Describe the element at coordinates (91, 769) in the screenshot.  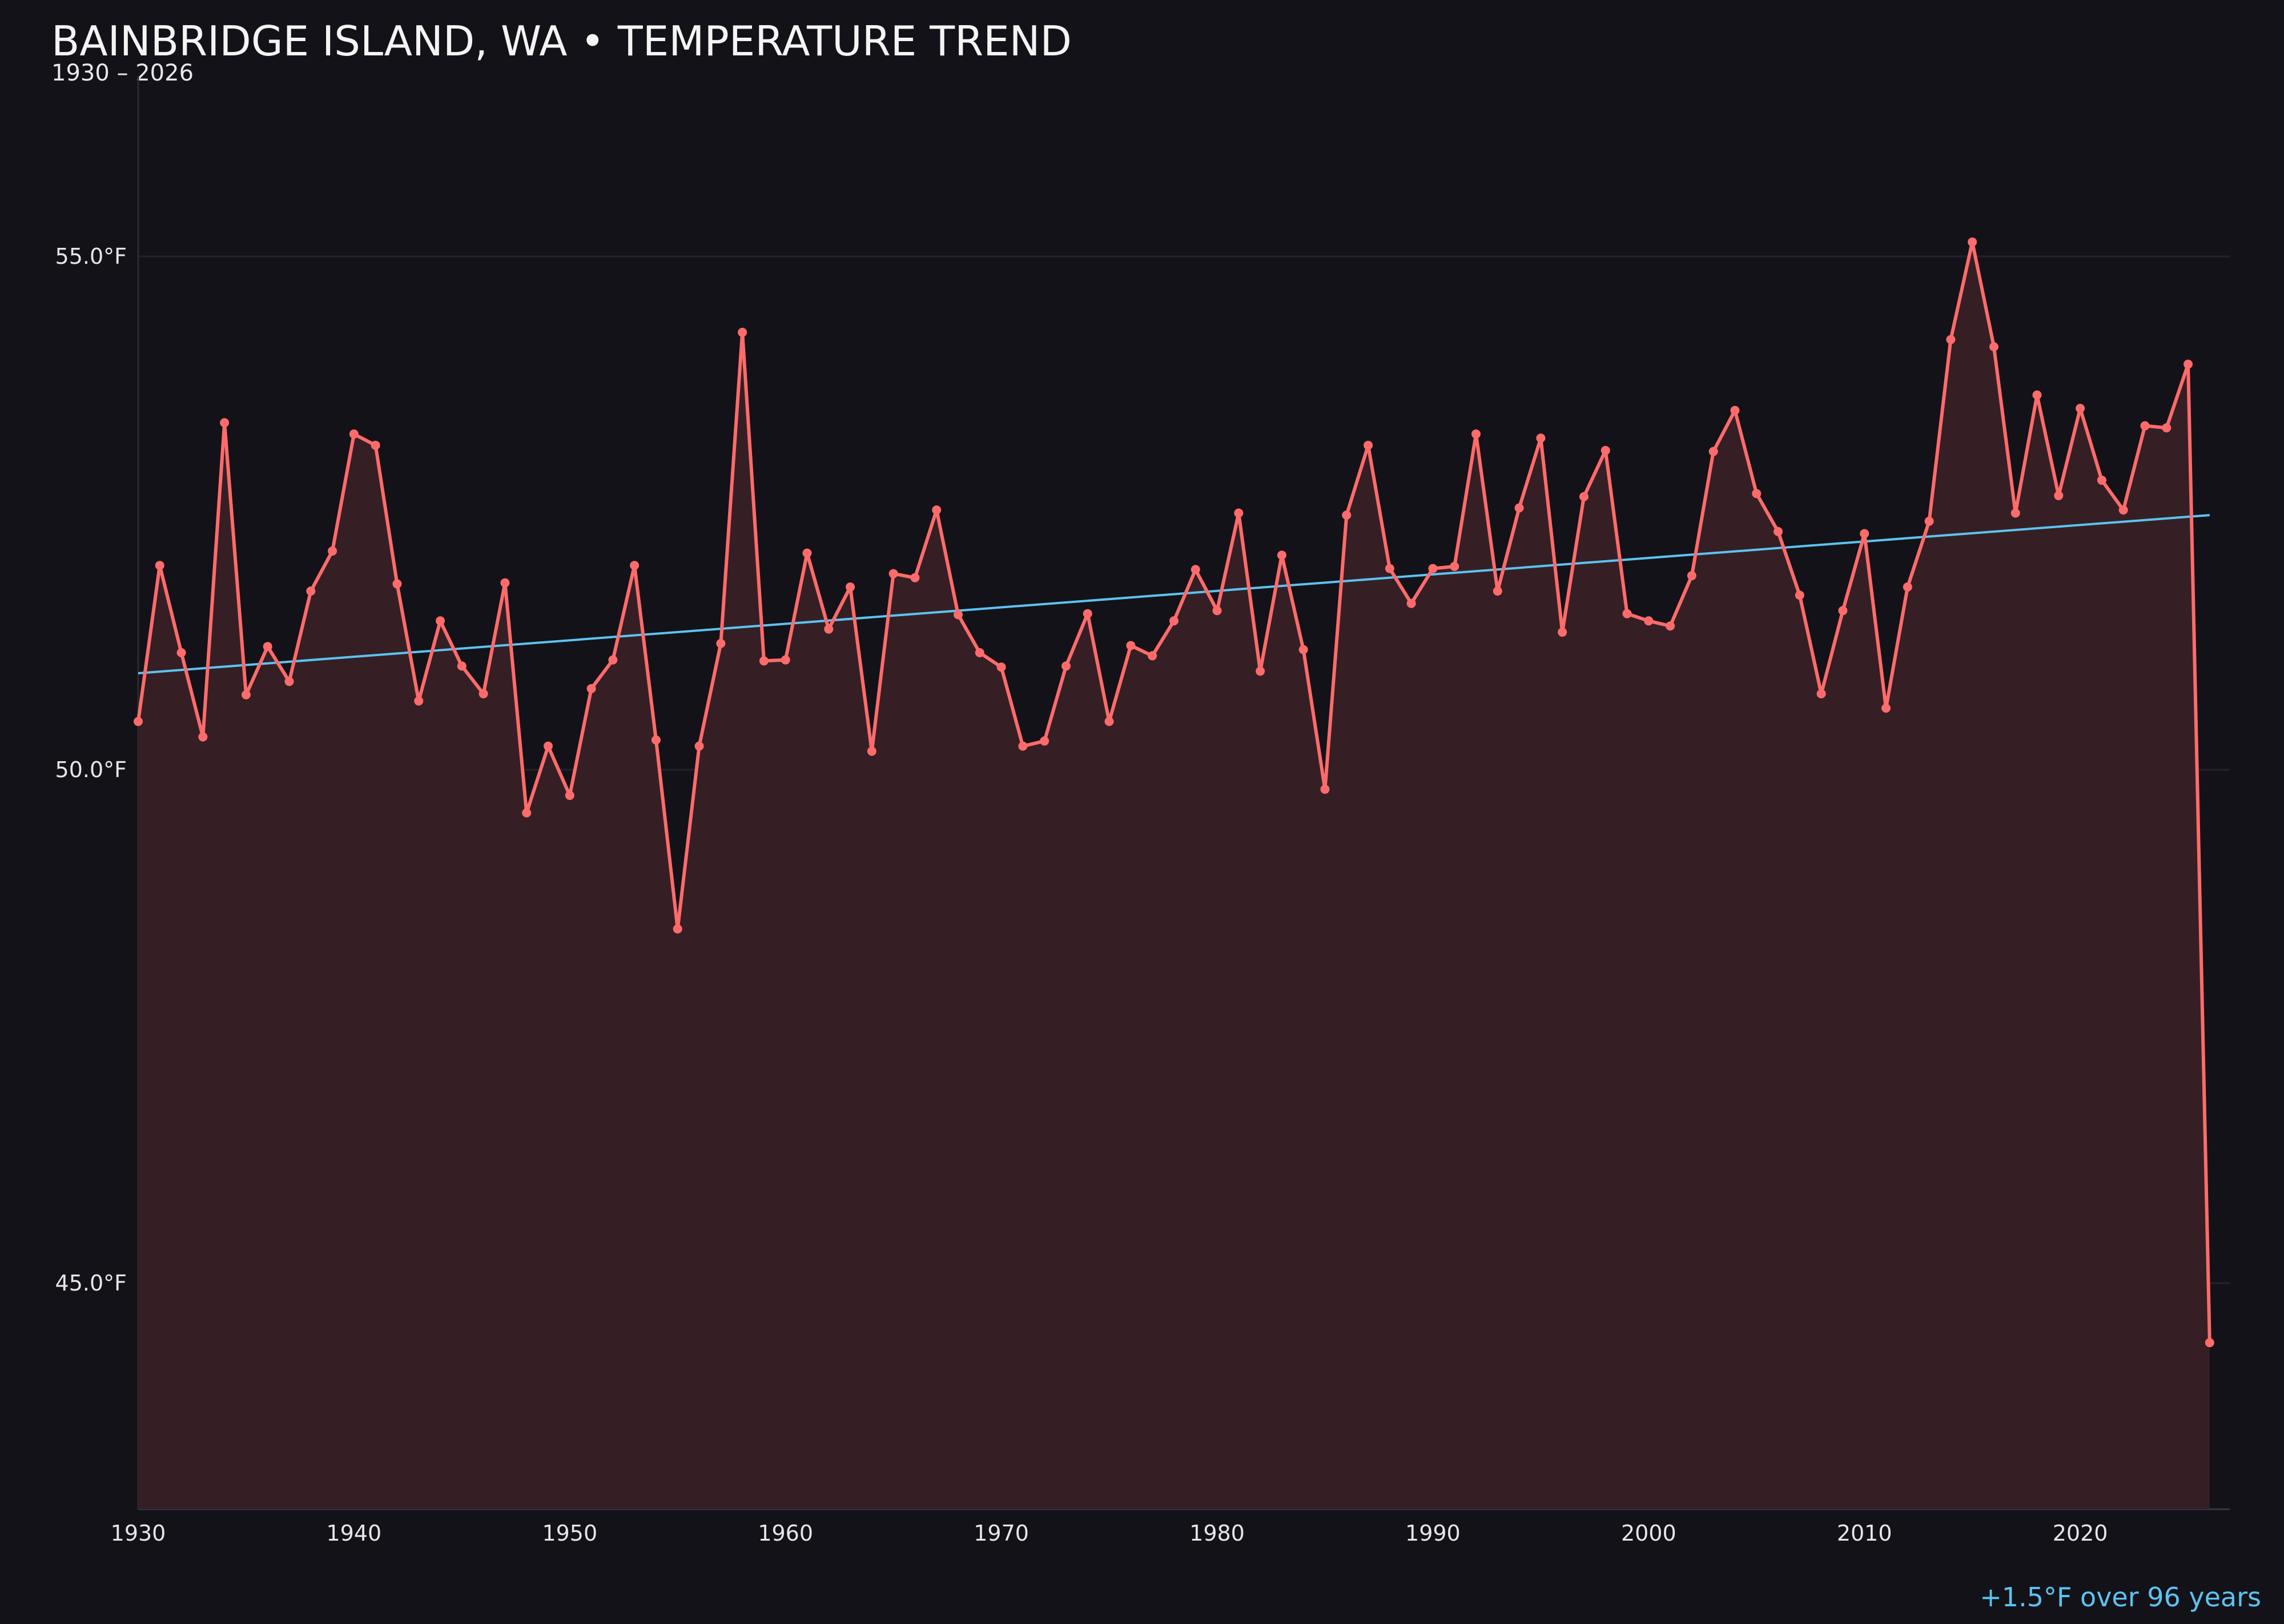
I see `y-tick-label: 50.0°F` at that location.